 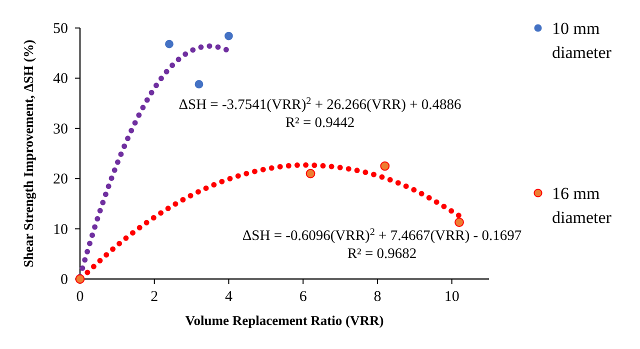 What do you see at coordinates (284, 320) in the screenshot?
I see `x-axis-title: Volume Replacement Ratio (VRR)` at bounding box center [284, 320].